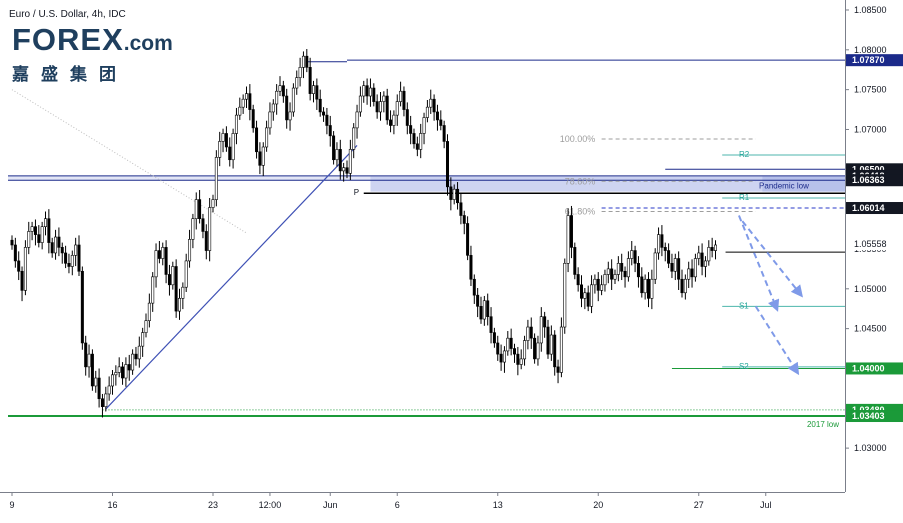 Image resolution: width=903 pixels, height=523 pixels. I want to click on fib-label: 100.00%, so click(578, 139).